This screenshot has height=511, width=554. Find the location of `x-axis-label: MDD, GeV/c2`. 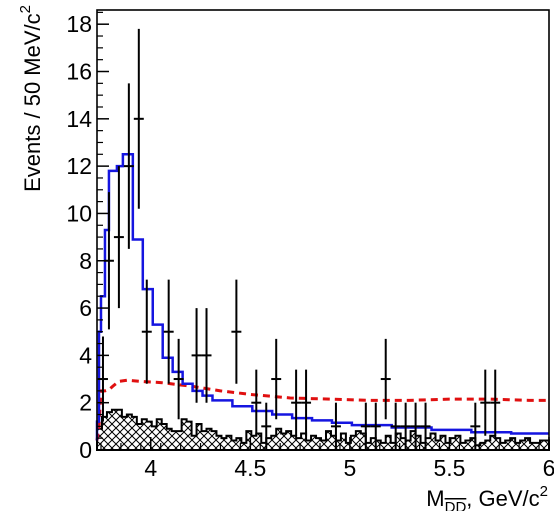

x-axis-label: MDD, GeV/c2 is located at coordinates (487, 497).